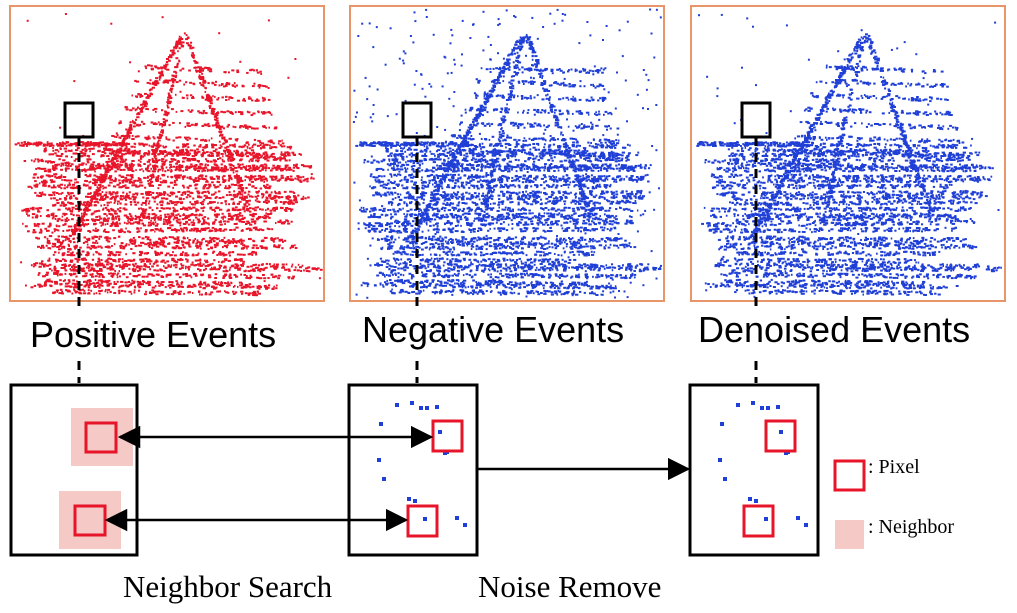  Describe the element at coordinates (849, 475) in the screenshot. I see `legend-pixel-swatch` at that location.